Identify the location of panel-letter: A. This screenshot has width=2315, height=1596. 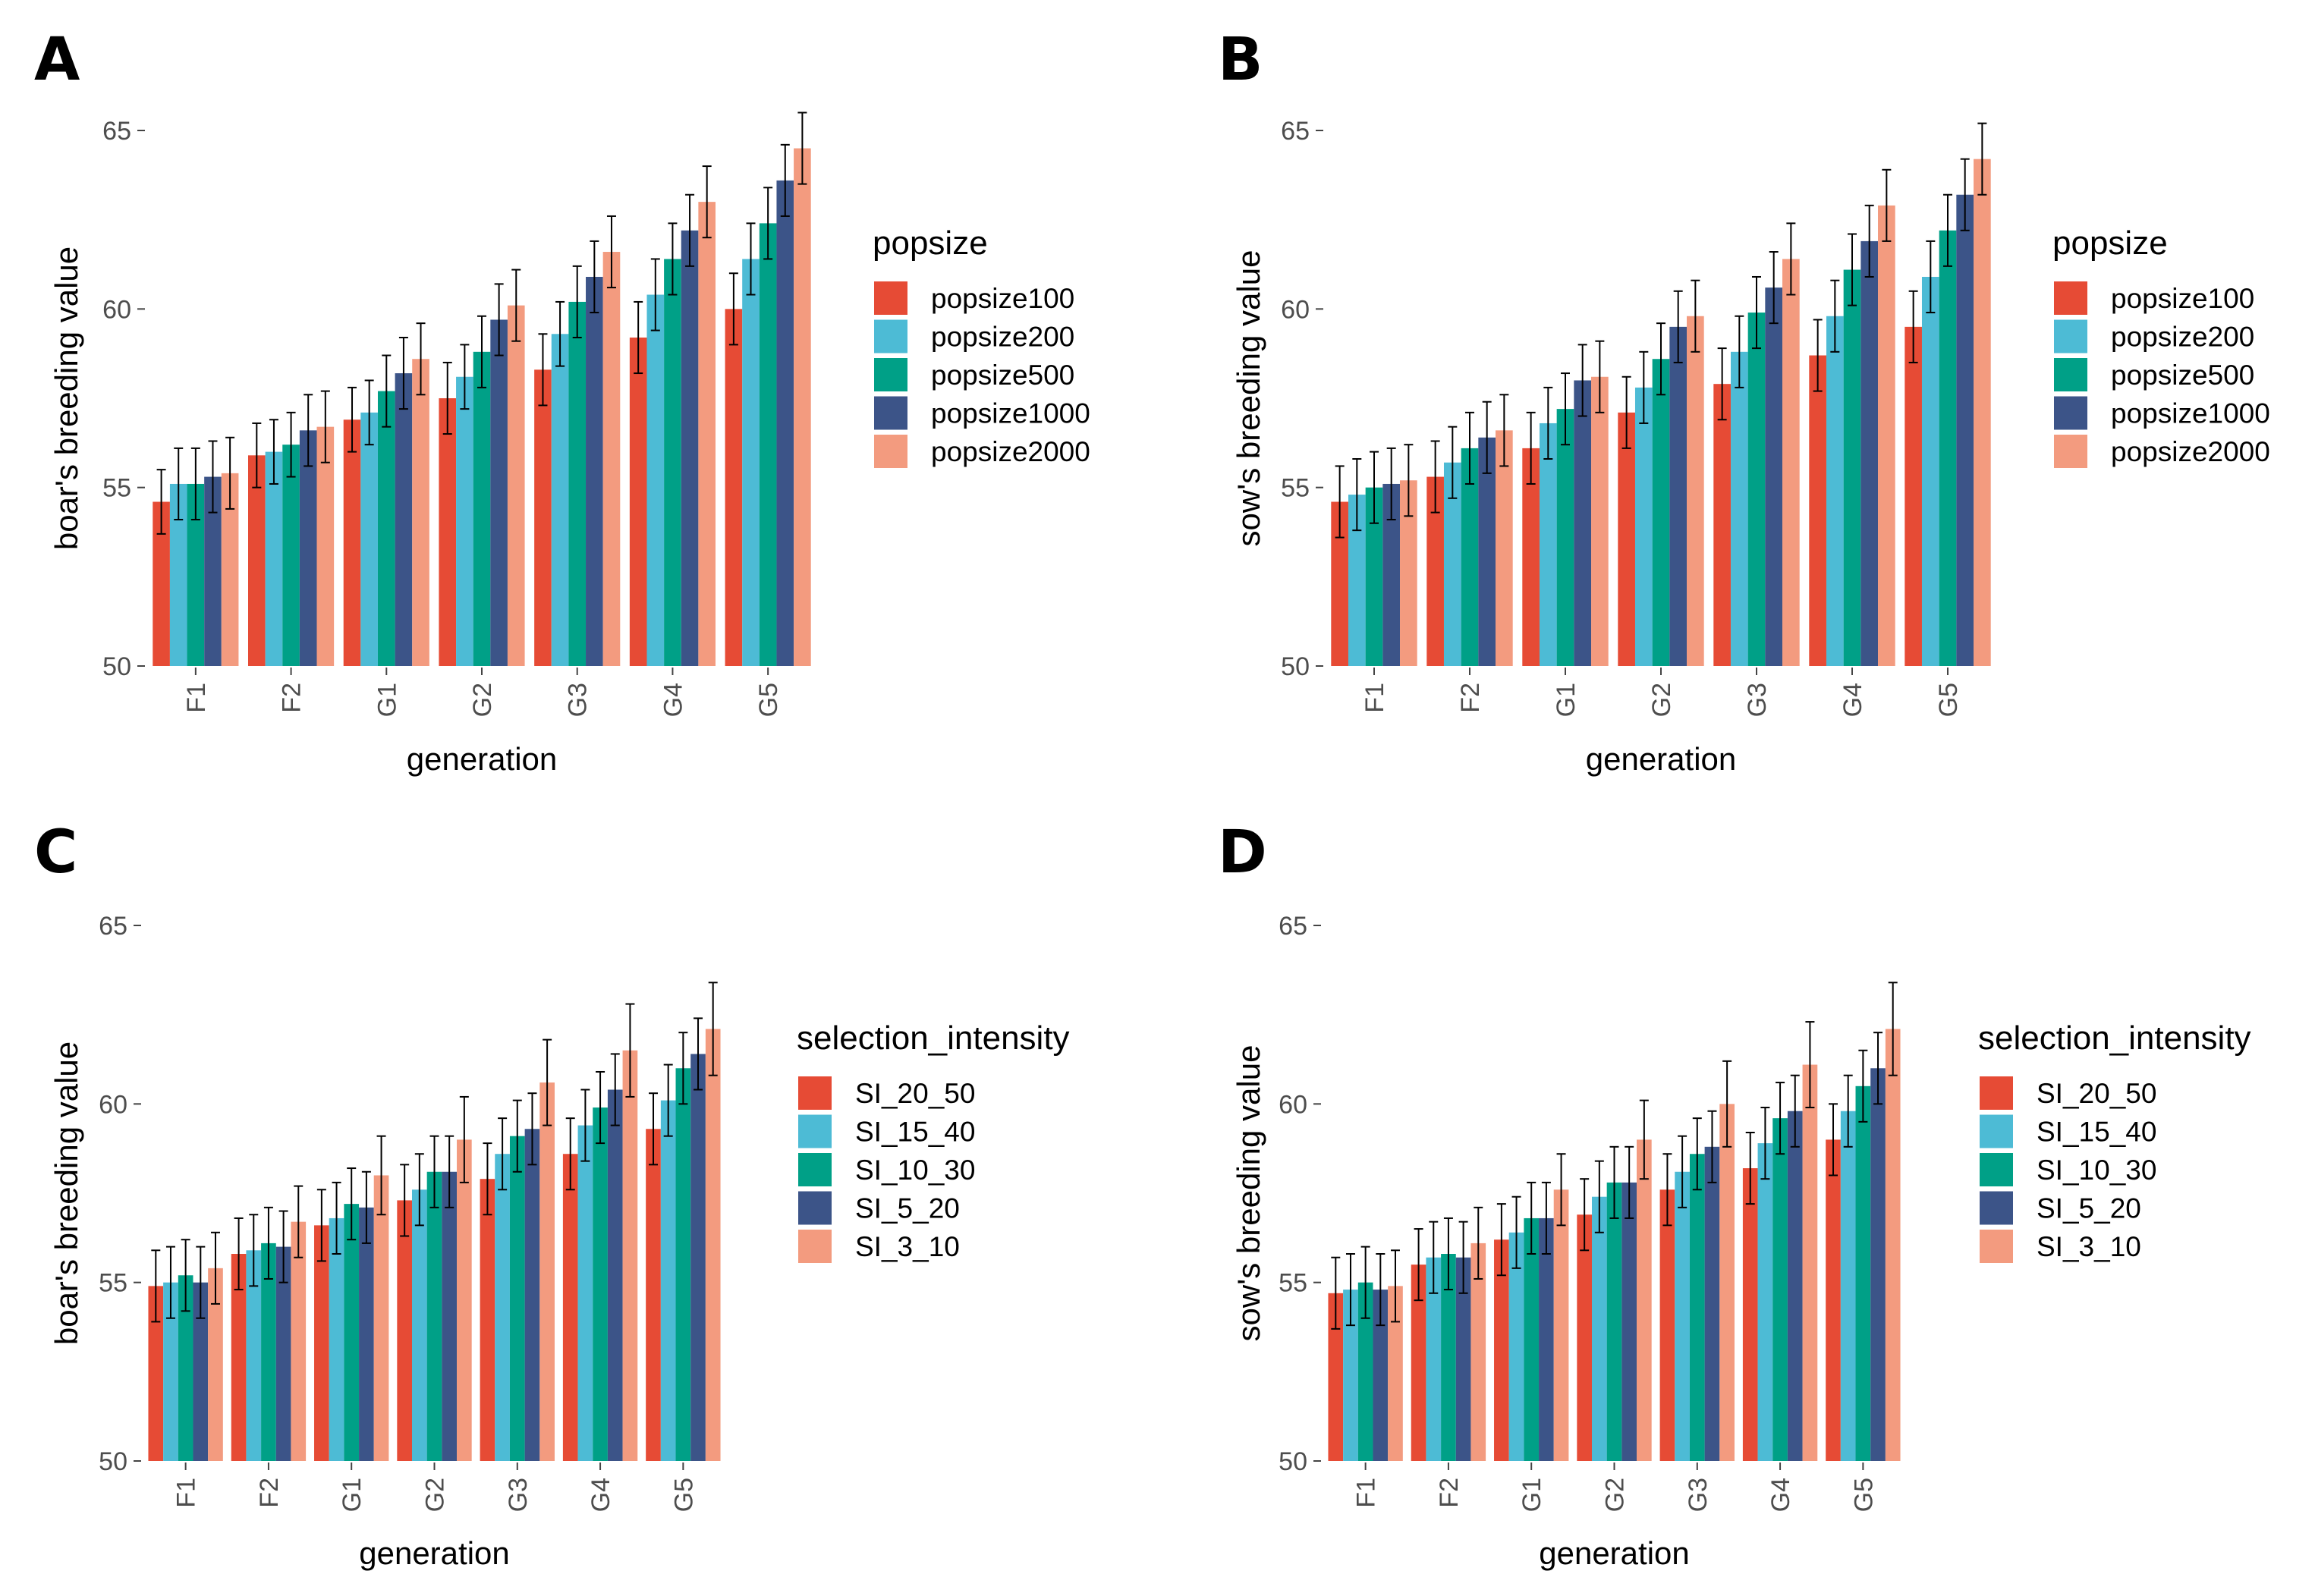
(57, 60).